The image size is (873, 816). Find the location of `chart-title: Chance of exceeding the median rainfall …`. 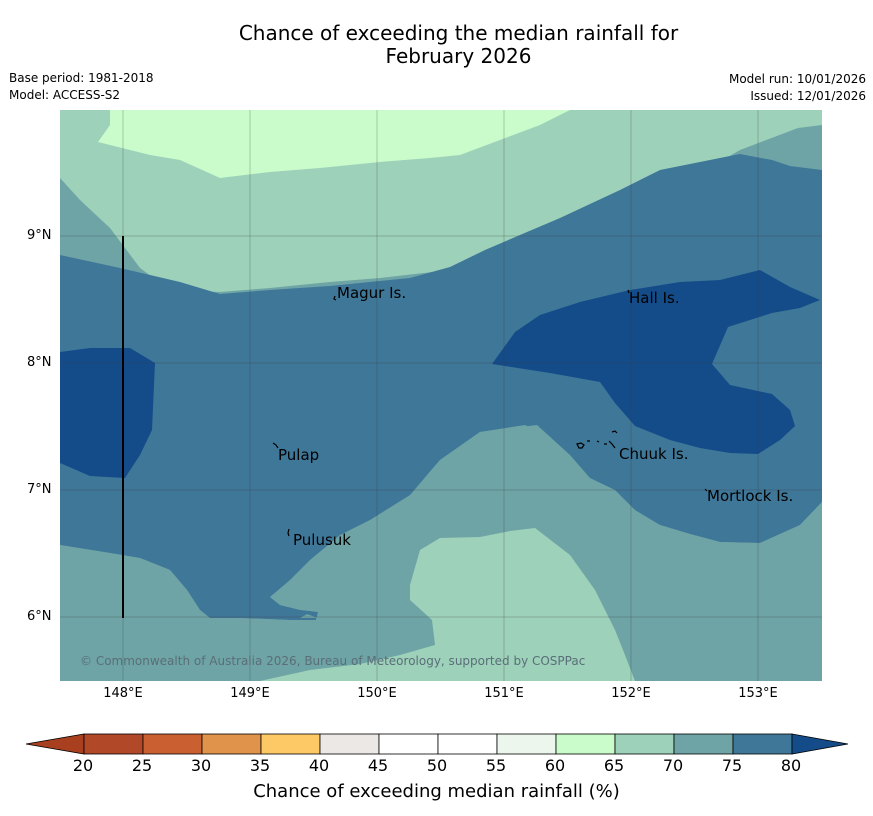

chart-title: Chance of exceeding the median rainfall … is located at coordinates (436, 45).